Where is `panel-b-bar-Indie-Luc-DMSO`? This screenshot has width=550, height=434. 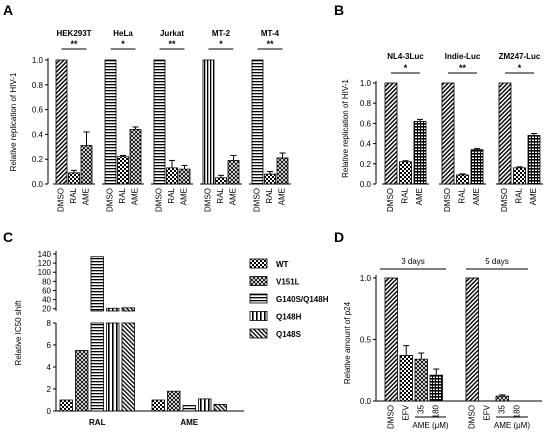 panel-b-bar-Indie-Luc-DMSO is located at coordinates (448, 133).